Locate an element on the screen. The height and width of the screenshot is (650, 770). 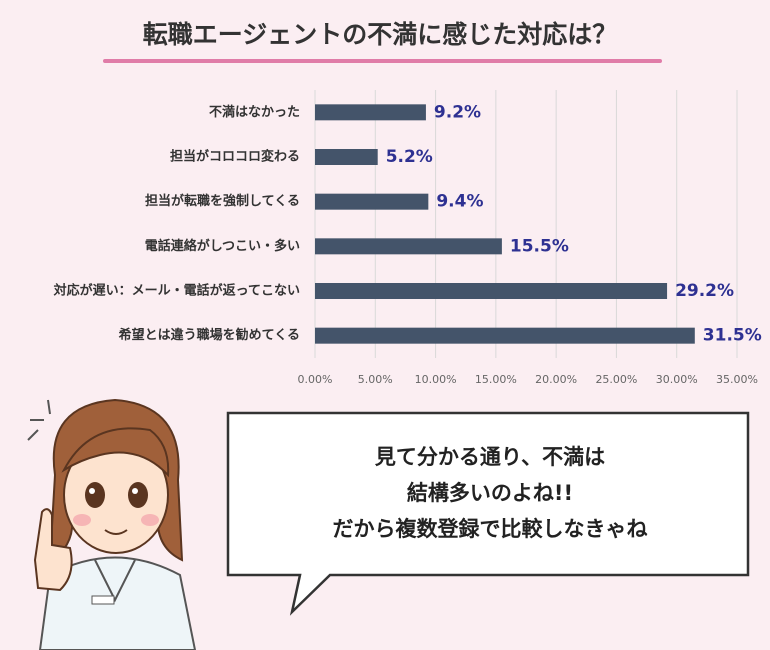
character is located at coordinates (112, 524).